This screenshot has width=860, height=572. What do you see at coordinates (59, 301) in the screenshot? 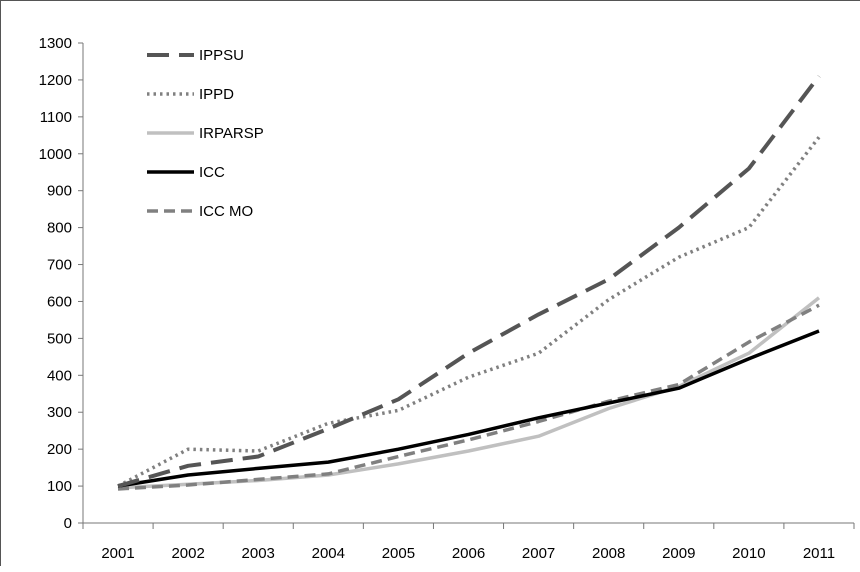
I see `y-tick-label: 600` at bounding box center [59, 301].